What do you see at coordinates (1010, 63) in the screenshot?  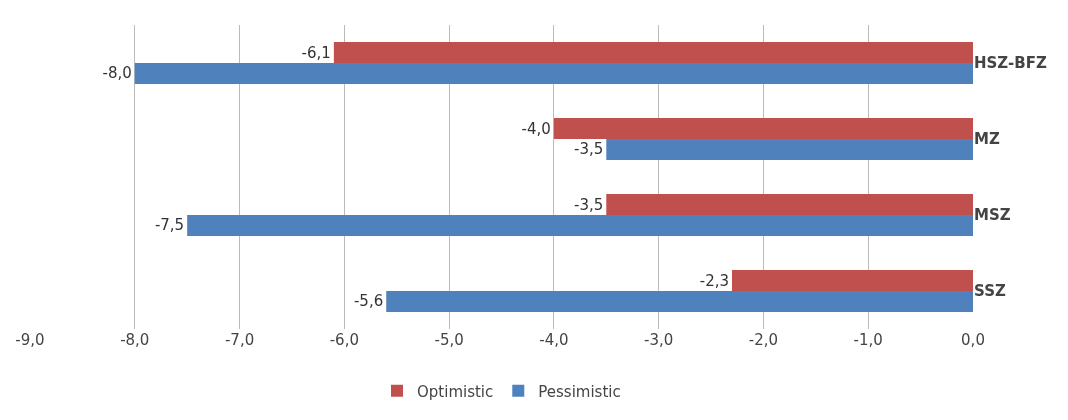 I see `y-tick-label: HSZ-BFZ` at bounding box center [1010, 63].